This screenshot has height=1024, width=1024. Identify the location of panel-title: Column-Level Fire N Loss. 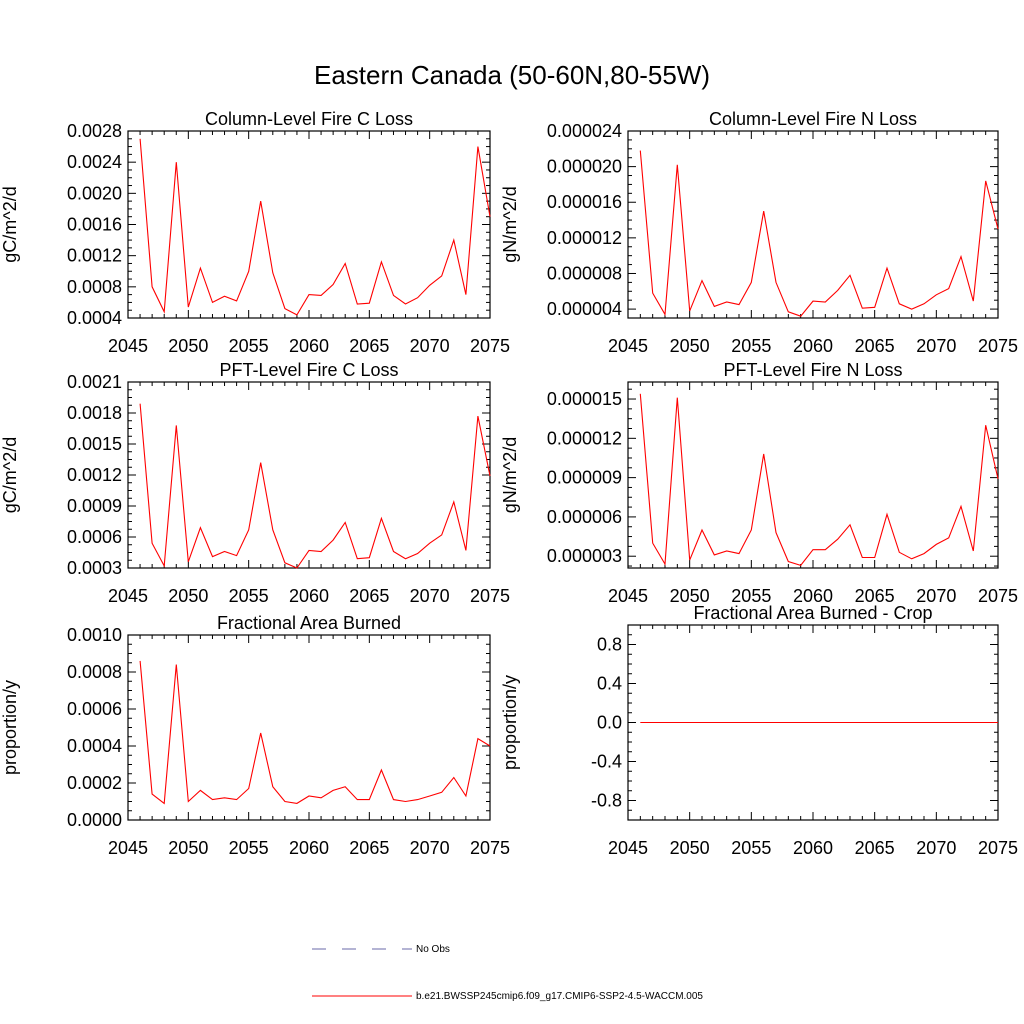
(813, 119).